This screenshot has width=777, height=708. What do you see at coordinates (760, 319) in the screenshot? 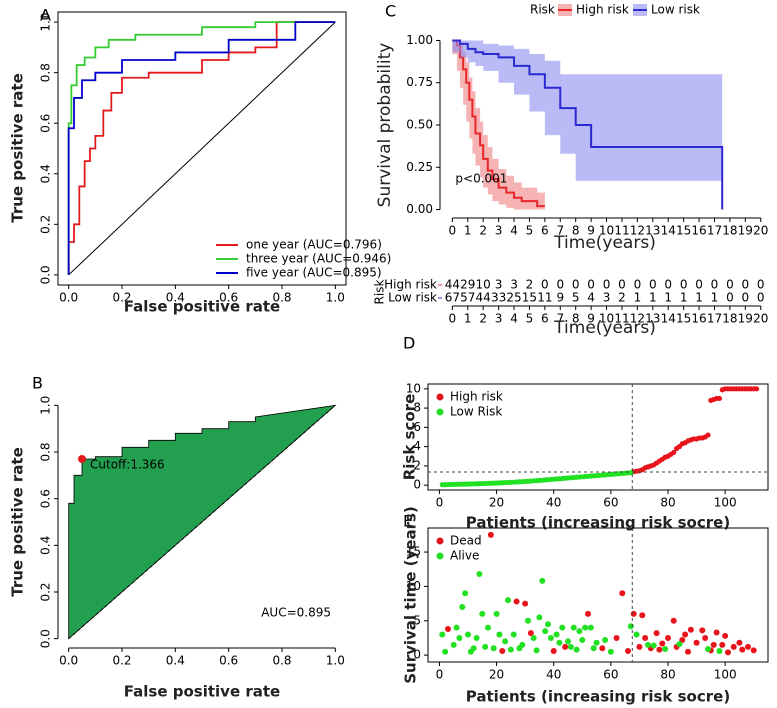
I see `table-x-tick-label: 20` at bounding box center [760, 319].